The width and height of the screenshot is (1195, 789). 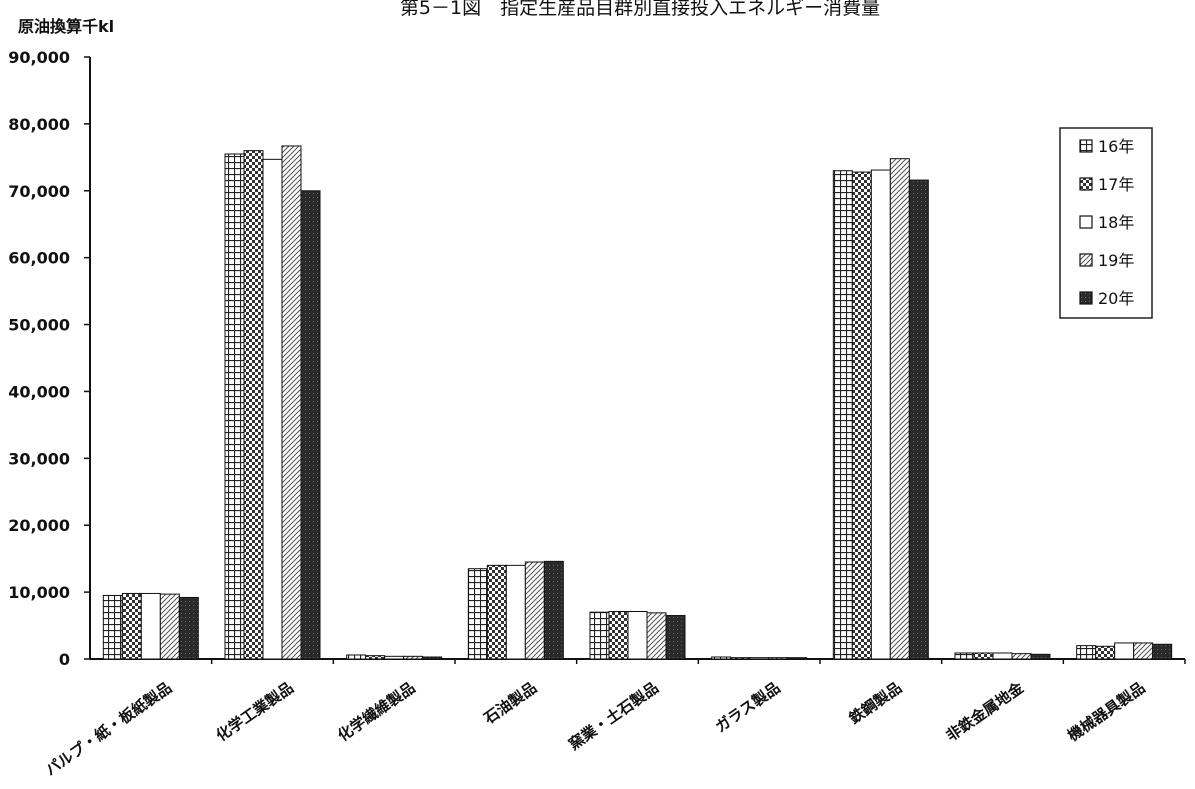 I want to click on category-label: 窯業・土石製品, so click(x=613, y=716).